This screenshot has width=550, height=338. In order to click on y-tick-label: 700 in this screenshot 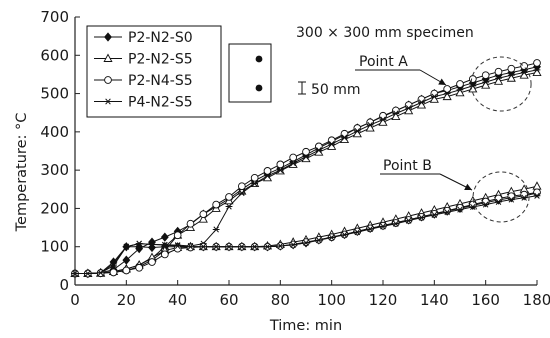, I will do `click(54, 17)`.